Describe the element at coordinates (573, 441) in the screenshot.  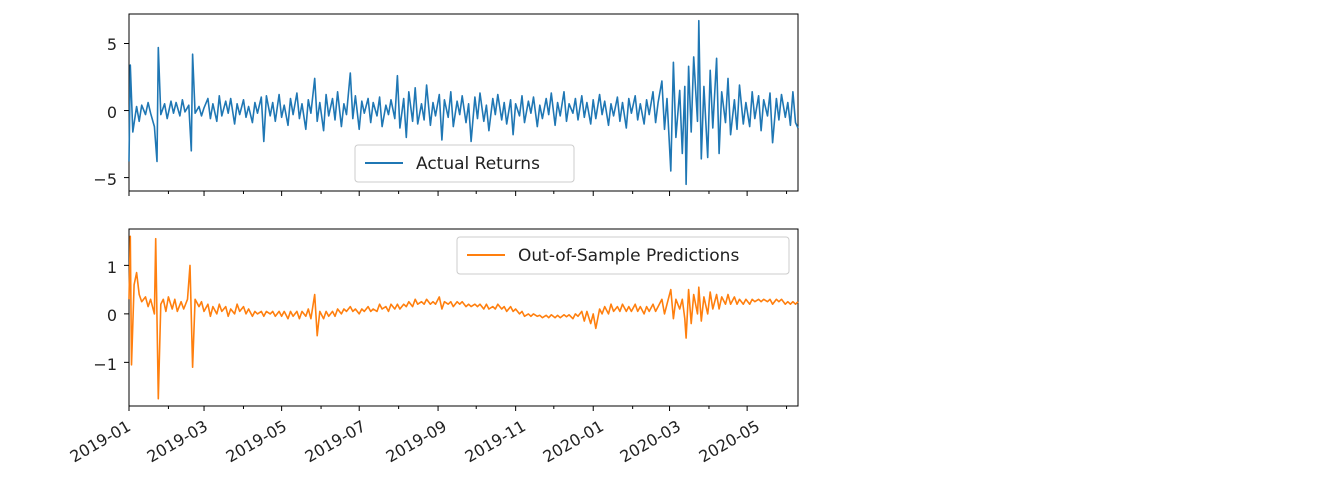
I see `xtick-label: 2020-01` at that location.